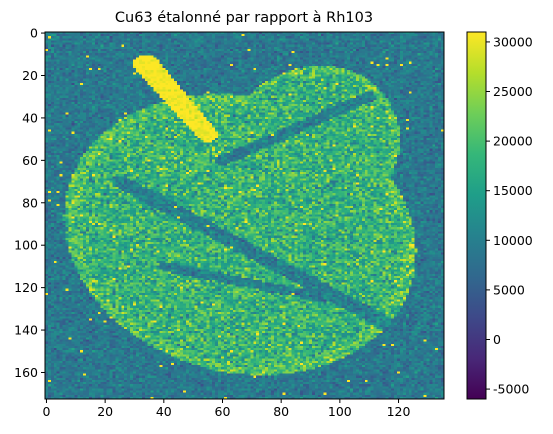 The image size is (553, 434). Describe the element at coordinates (509, 215) in the screenshot. I see `colorbar-axis: -5000 0 5000 10000 15000 20000 25000 30000` at that location.